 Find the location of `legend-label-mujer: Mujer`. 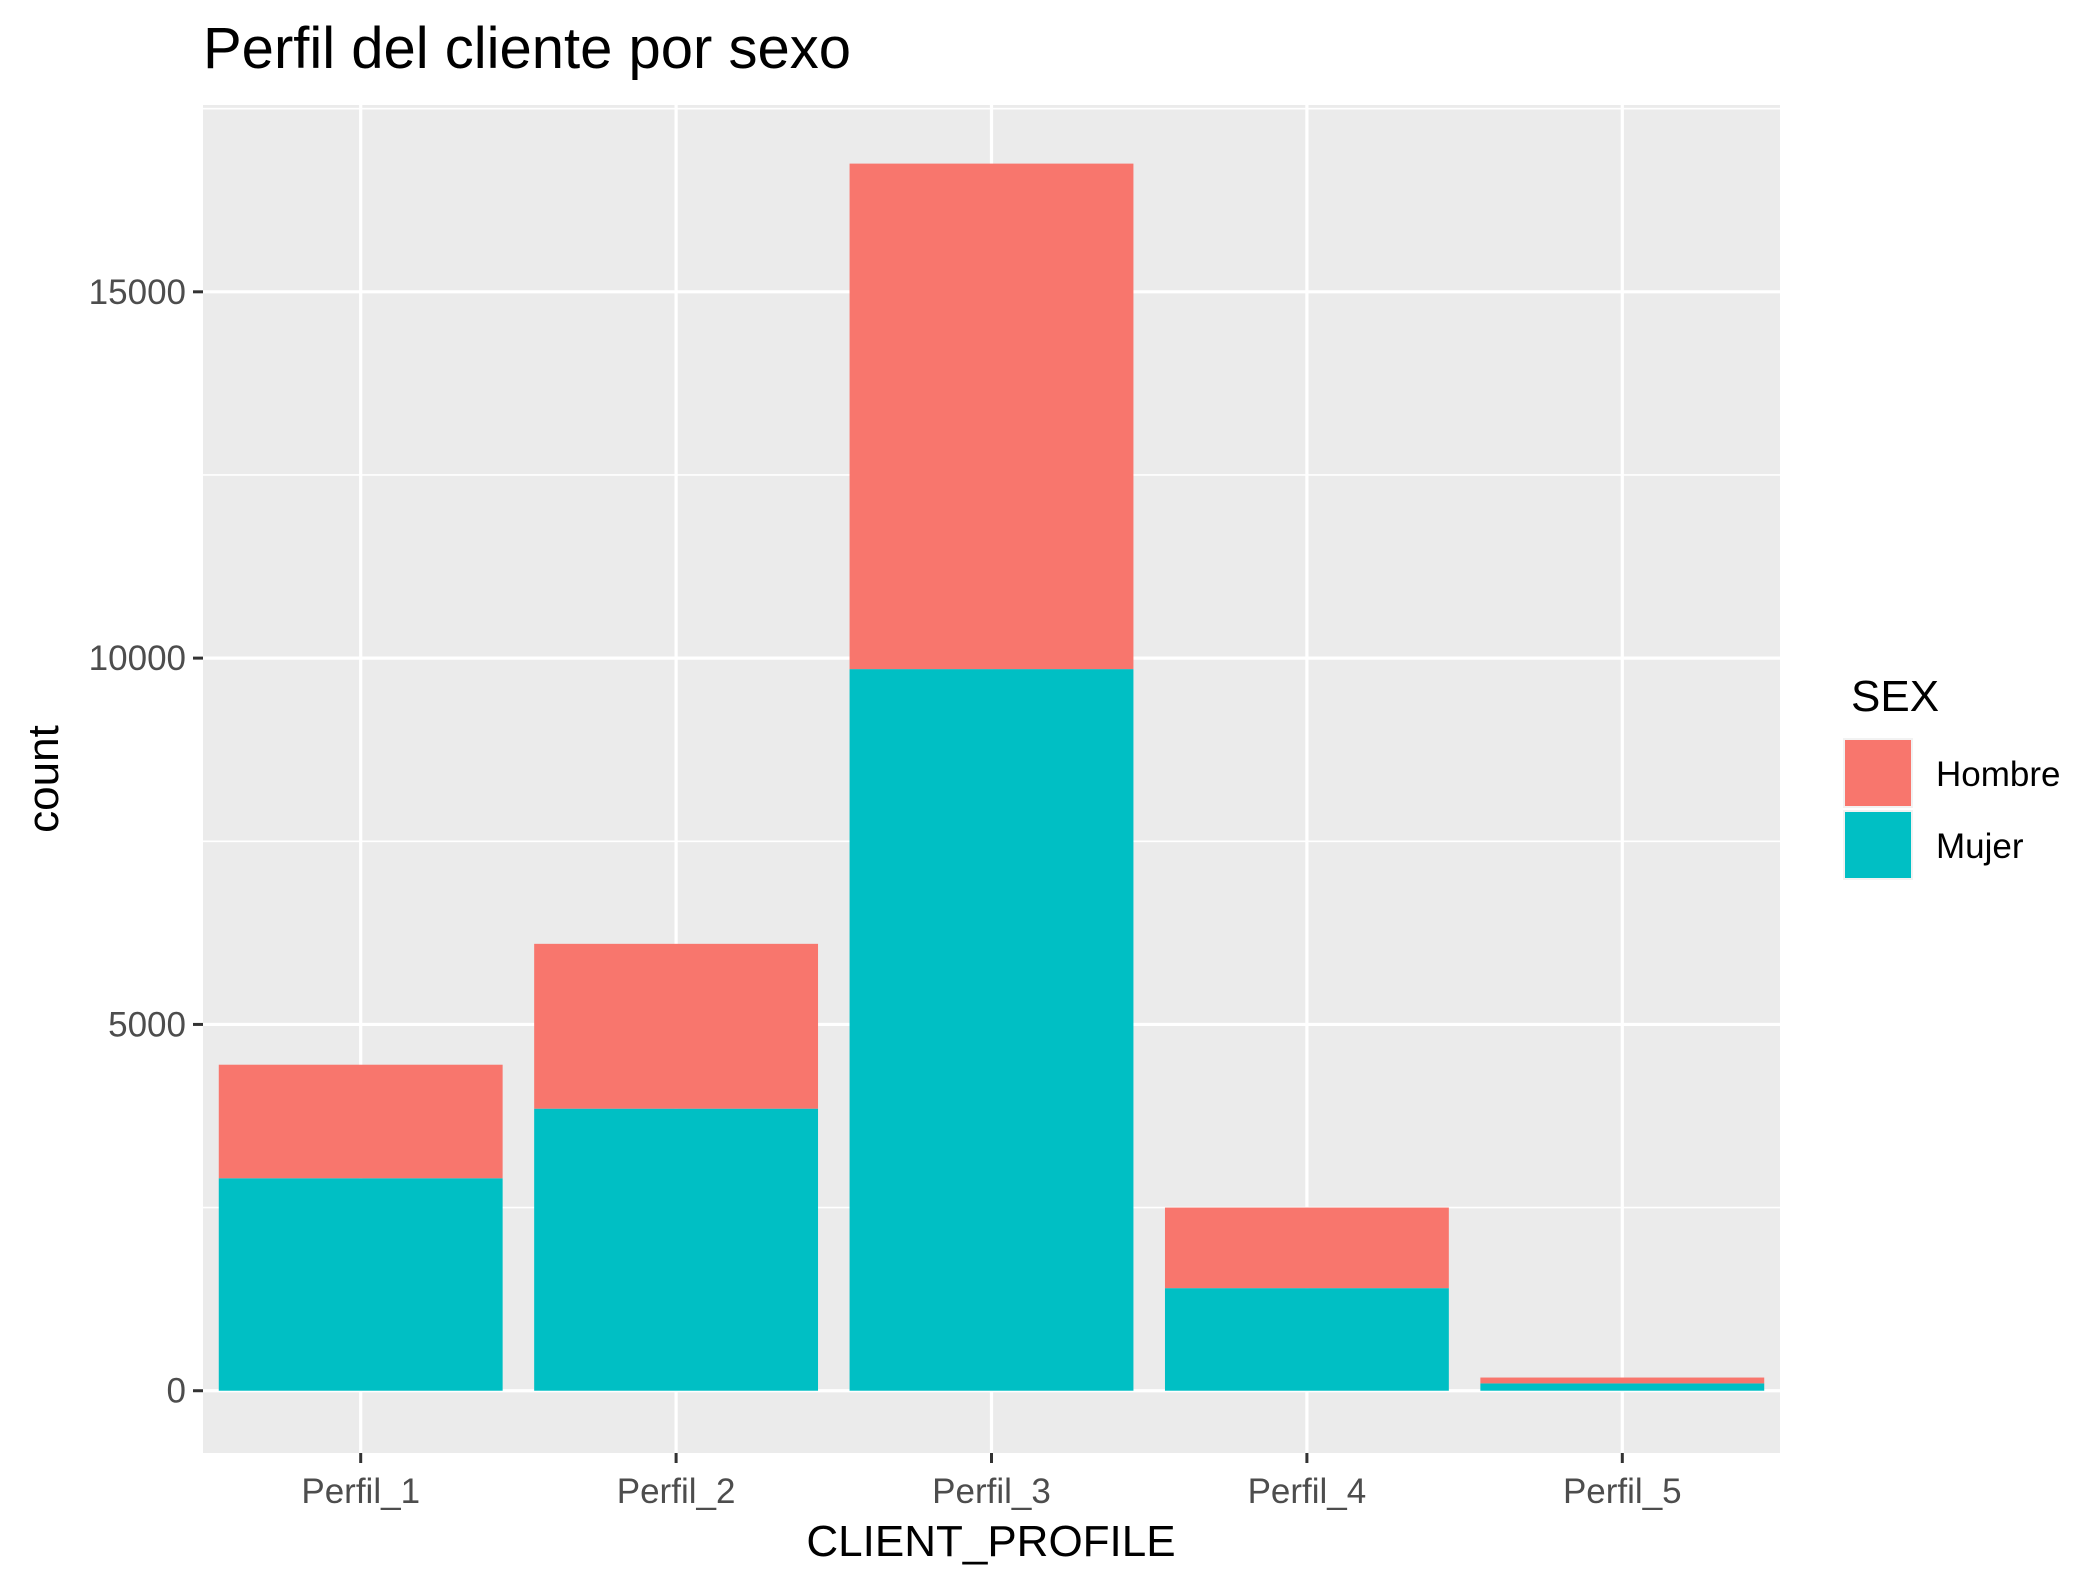

legend-label-mujer: Mujer is located at coordinates (1980, 846).